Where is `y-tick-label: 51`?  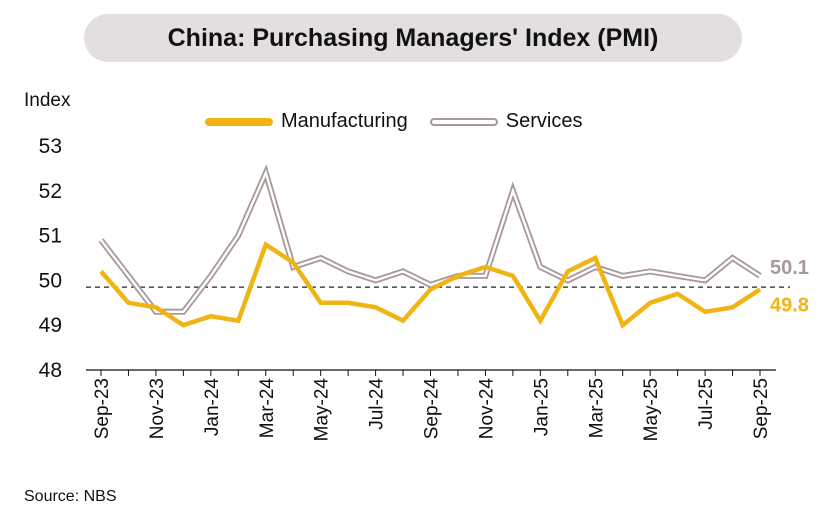 y-tick-label: 51 is located at coordinates (50, 236).